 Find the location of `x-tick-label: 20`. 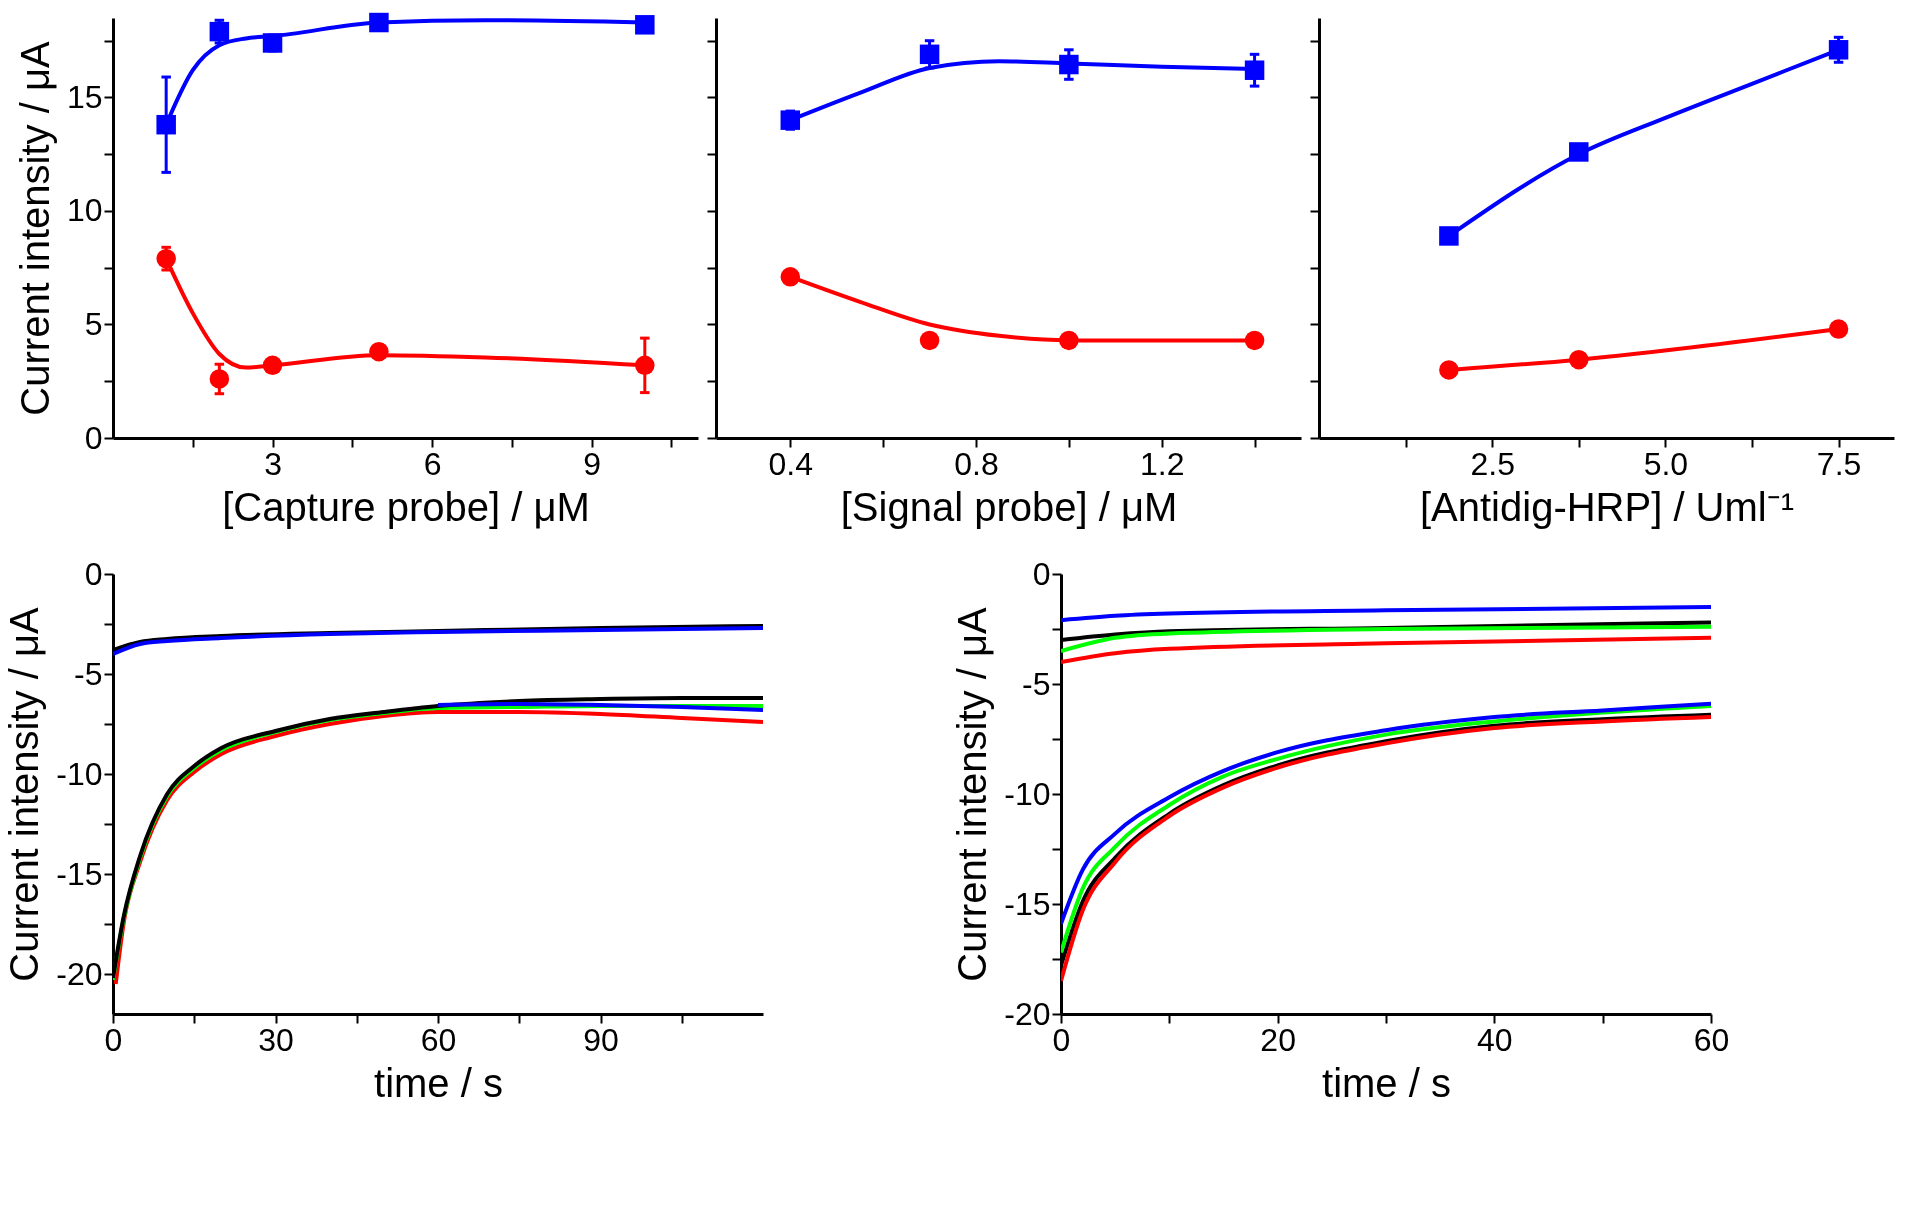

x-tick-label: 20 is located at coordinates (1278, 1039).